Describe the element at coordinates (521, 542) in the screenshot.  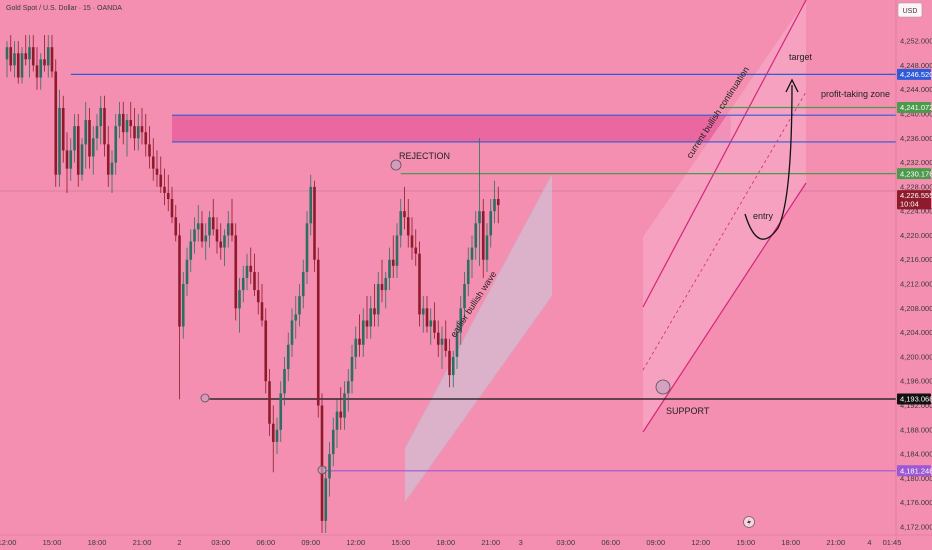
I see `x-tick-label: 3` at that location.